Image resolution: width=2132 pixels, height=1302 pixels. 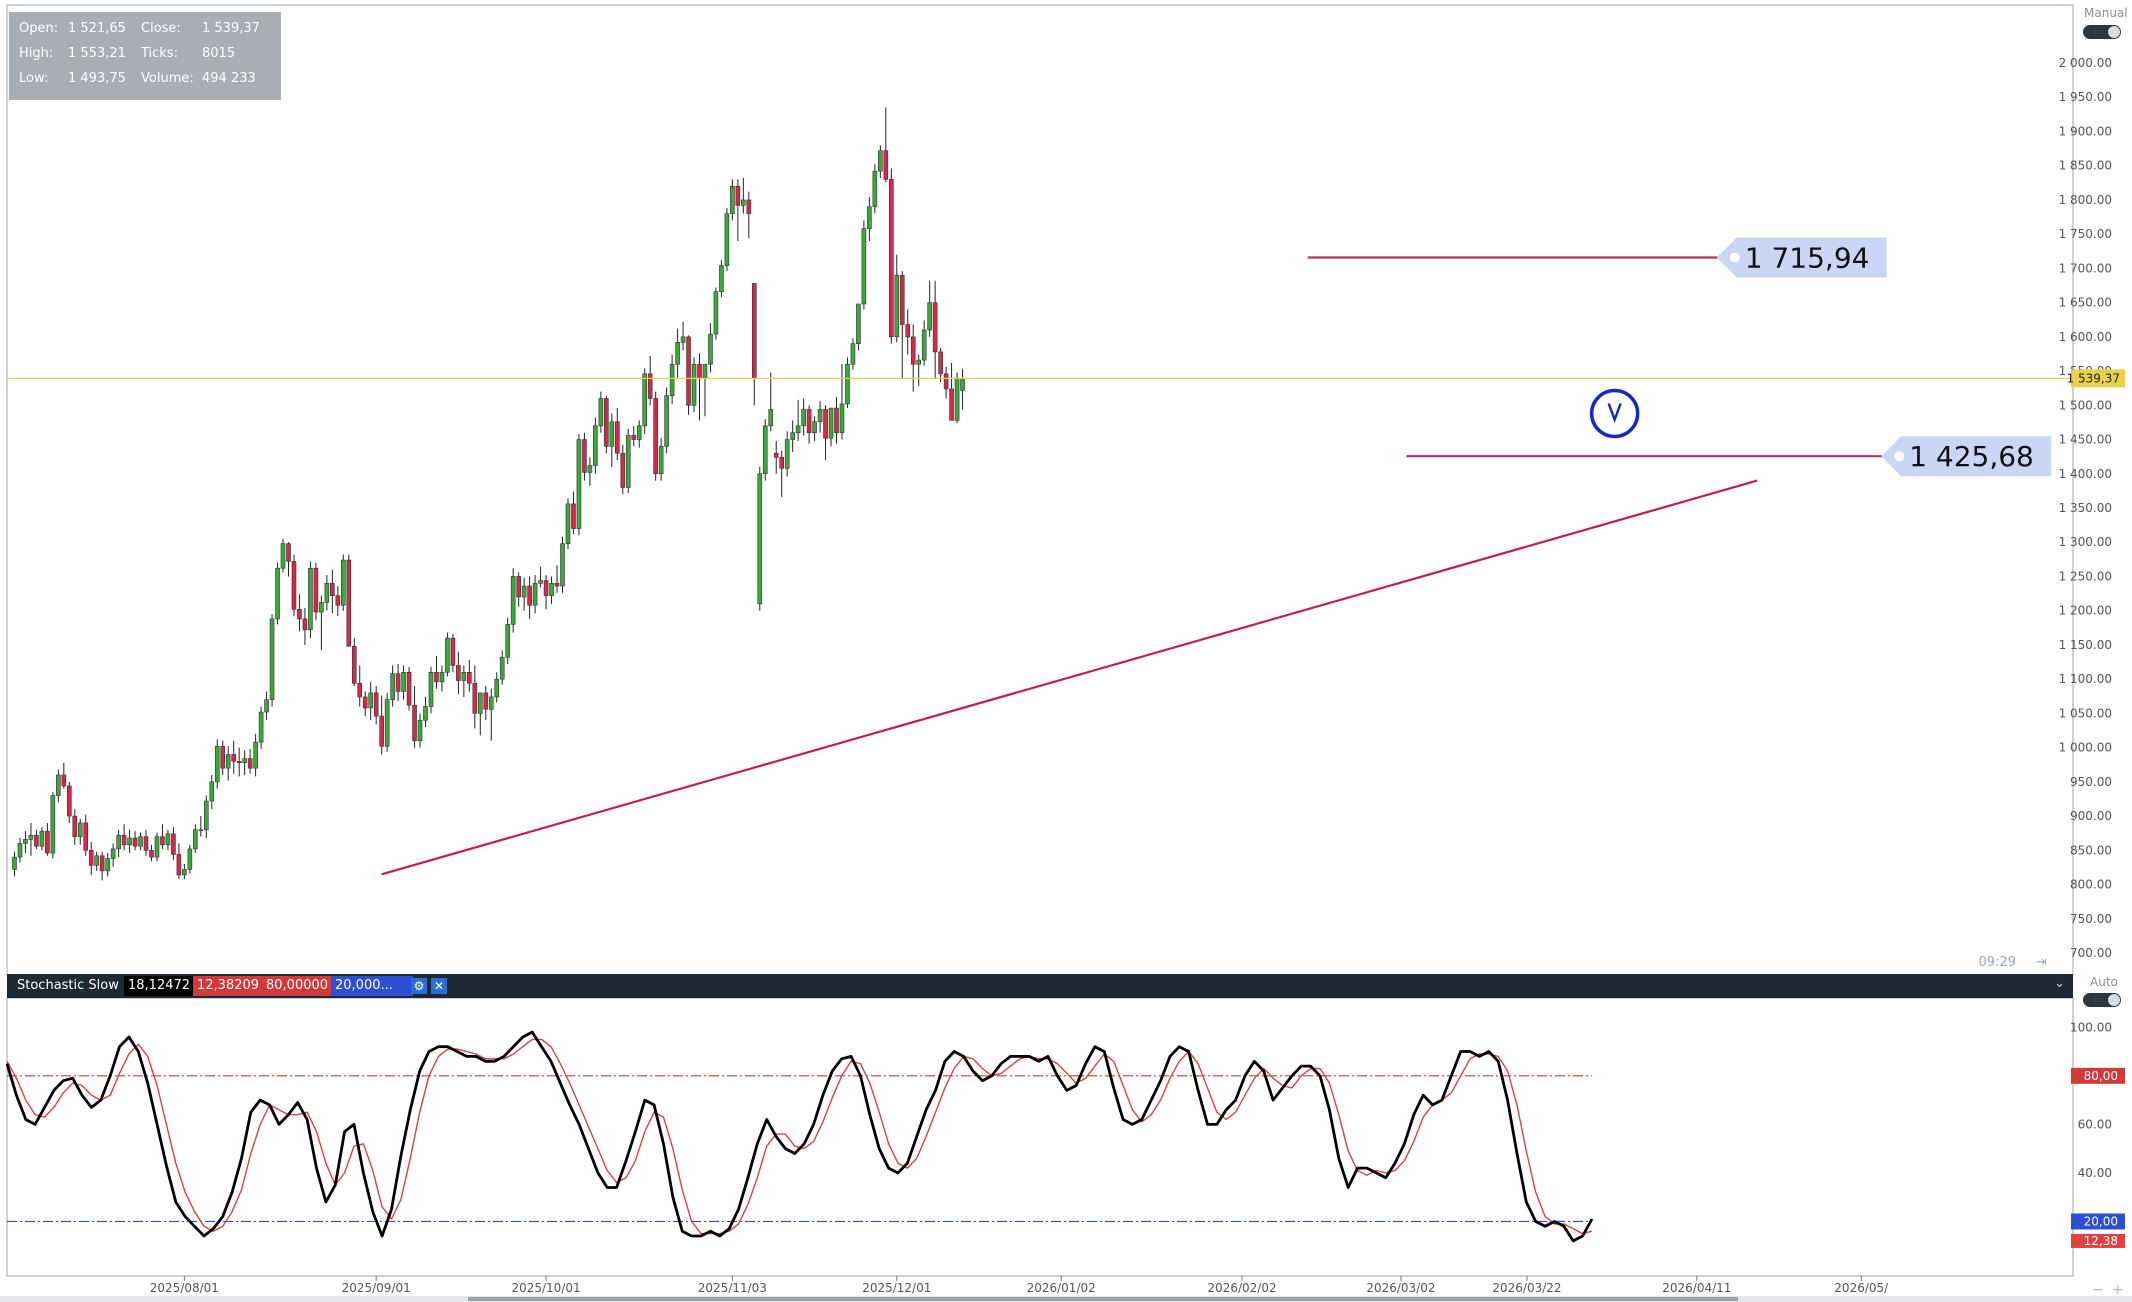 What do you see at coordinates (2041, 962) in the screenshot?
I see `scroll-end-icon: ⇥` at bounding box center [2041, 962].